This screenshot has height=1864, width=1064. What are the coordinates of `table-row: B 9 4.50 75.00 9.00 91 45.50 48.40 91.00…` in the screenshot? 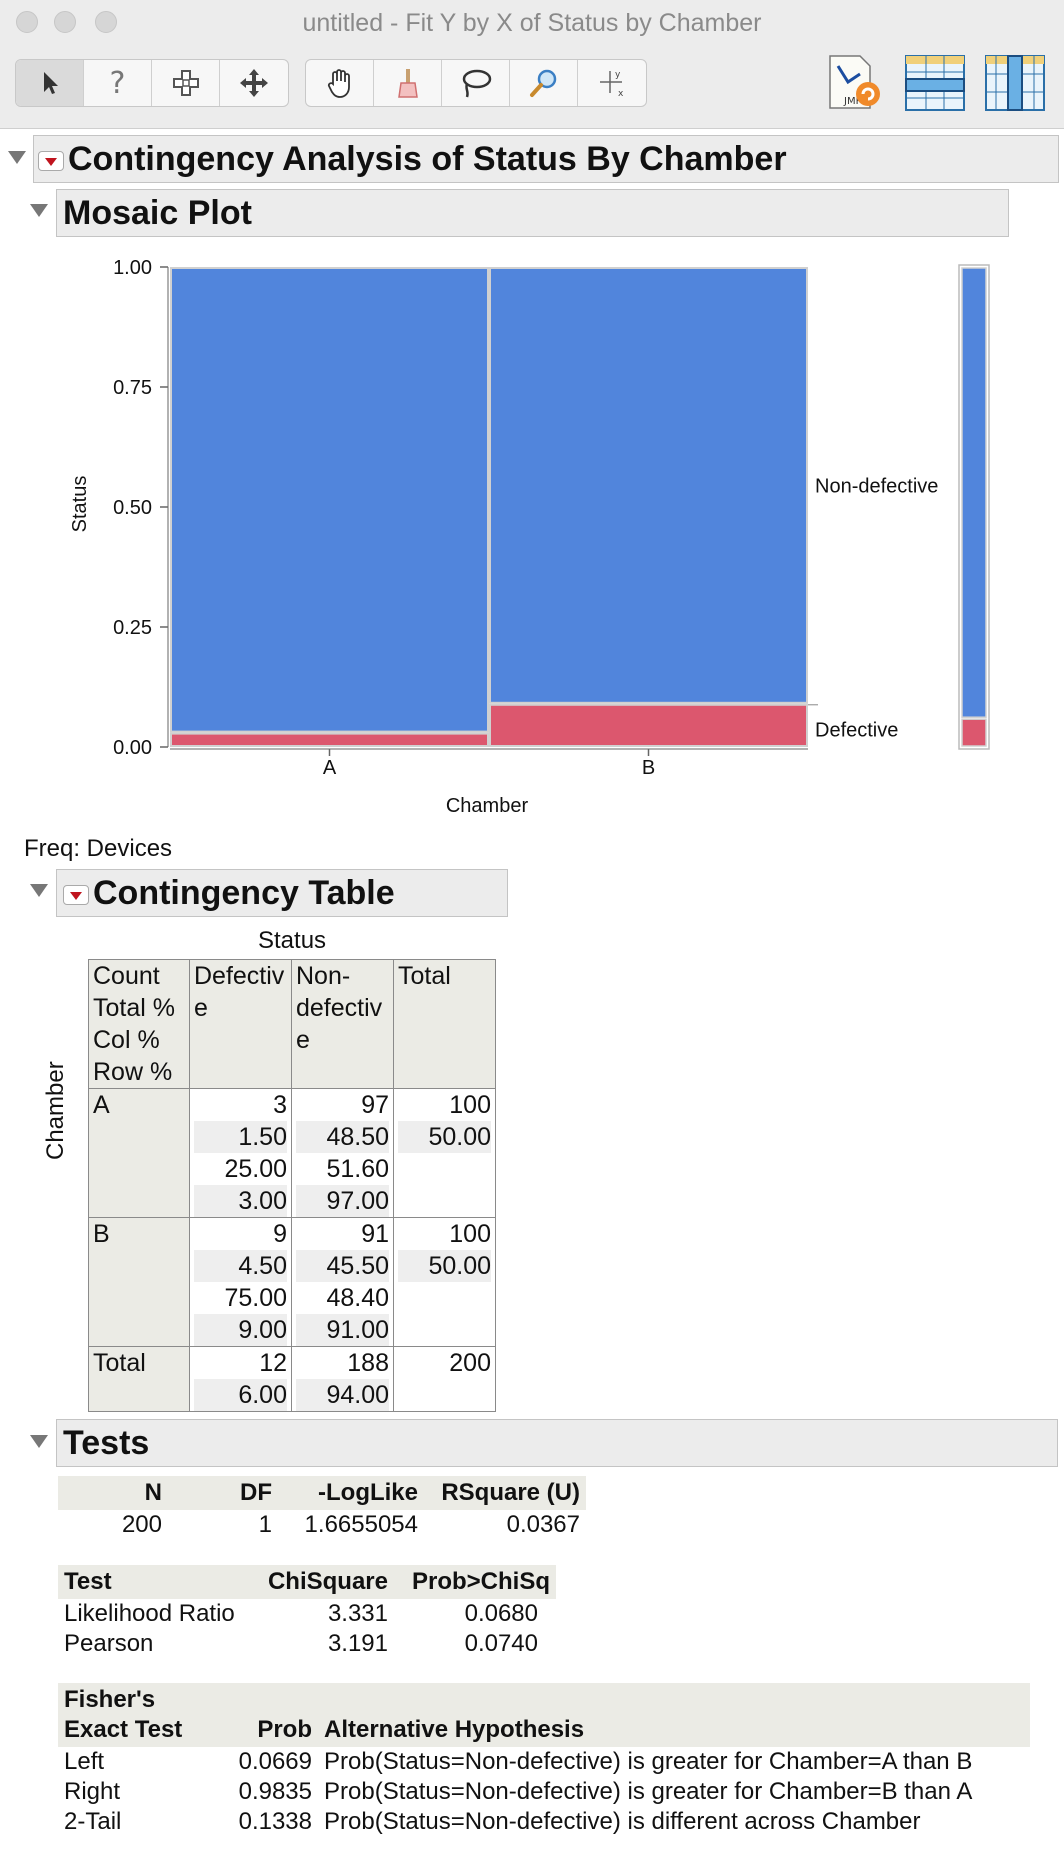 It's located at (292, 1282).